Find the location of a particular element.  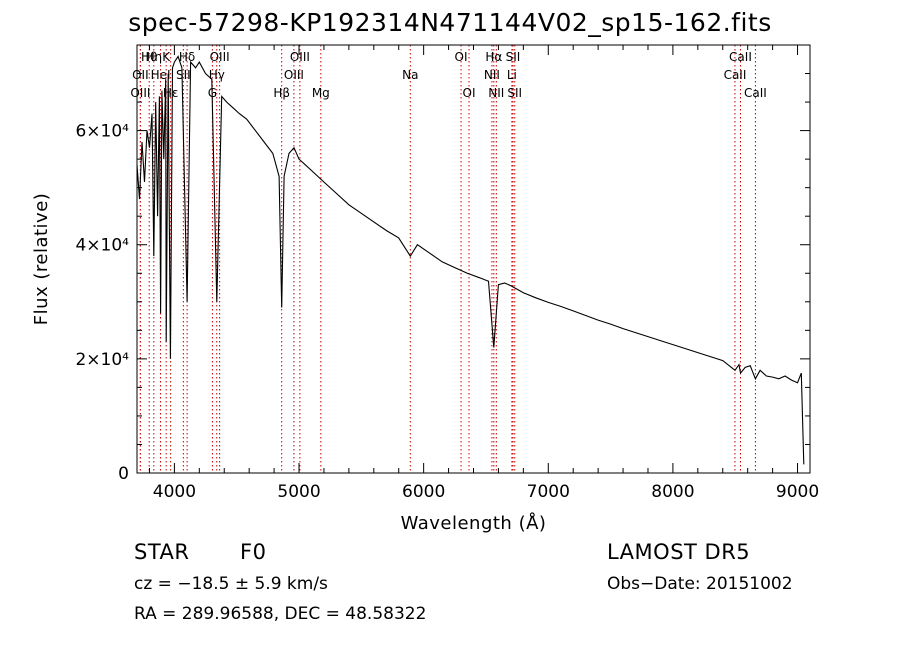

line-label-hβ: Hβ is located at coordinates (281, 93).